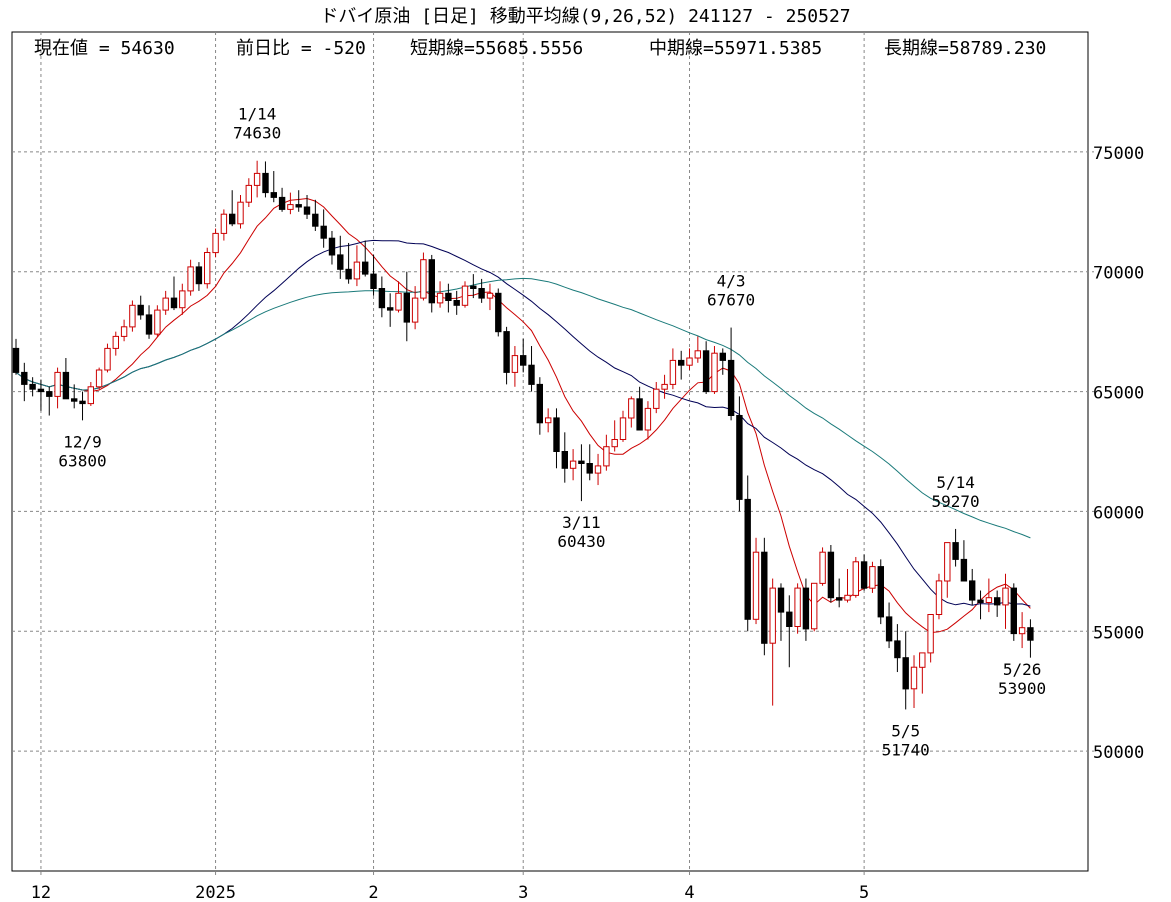 The height and width of the screenshot is (902, 1171). Describe the element at coordinates (864, 892) in the screenshot. I see `x-tick-label: 5` at that location.